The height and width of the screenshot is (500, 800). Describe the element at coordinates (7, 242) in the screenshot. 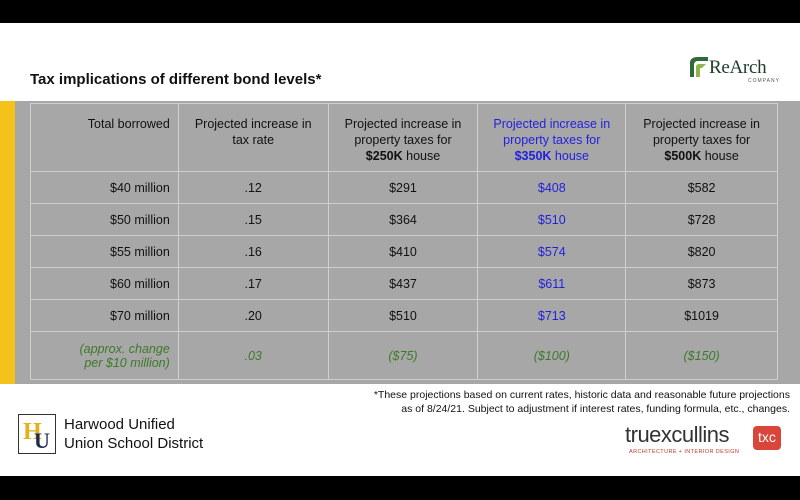

I see `accent-bar` at that location.